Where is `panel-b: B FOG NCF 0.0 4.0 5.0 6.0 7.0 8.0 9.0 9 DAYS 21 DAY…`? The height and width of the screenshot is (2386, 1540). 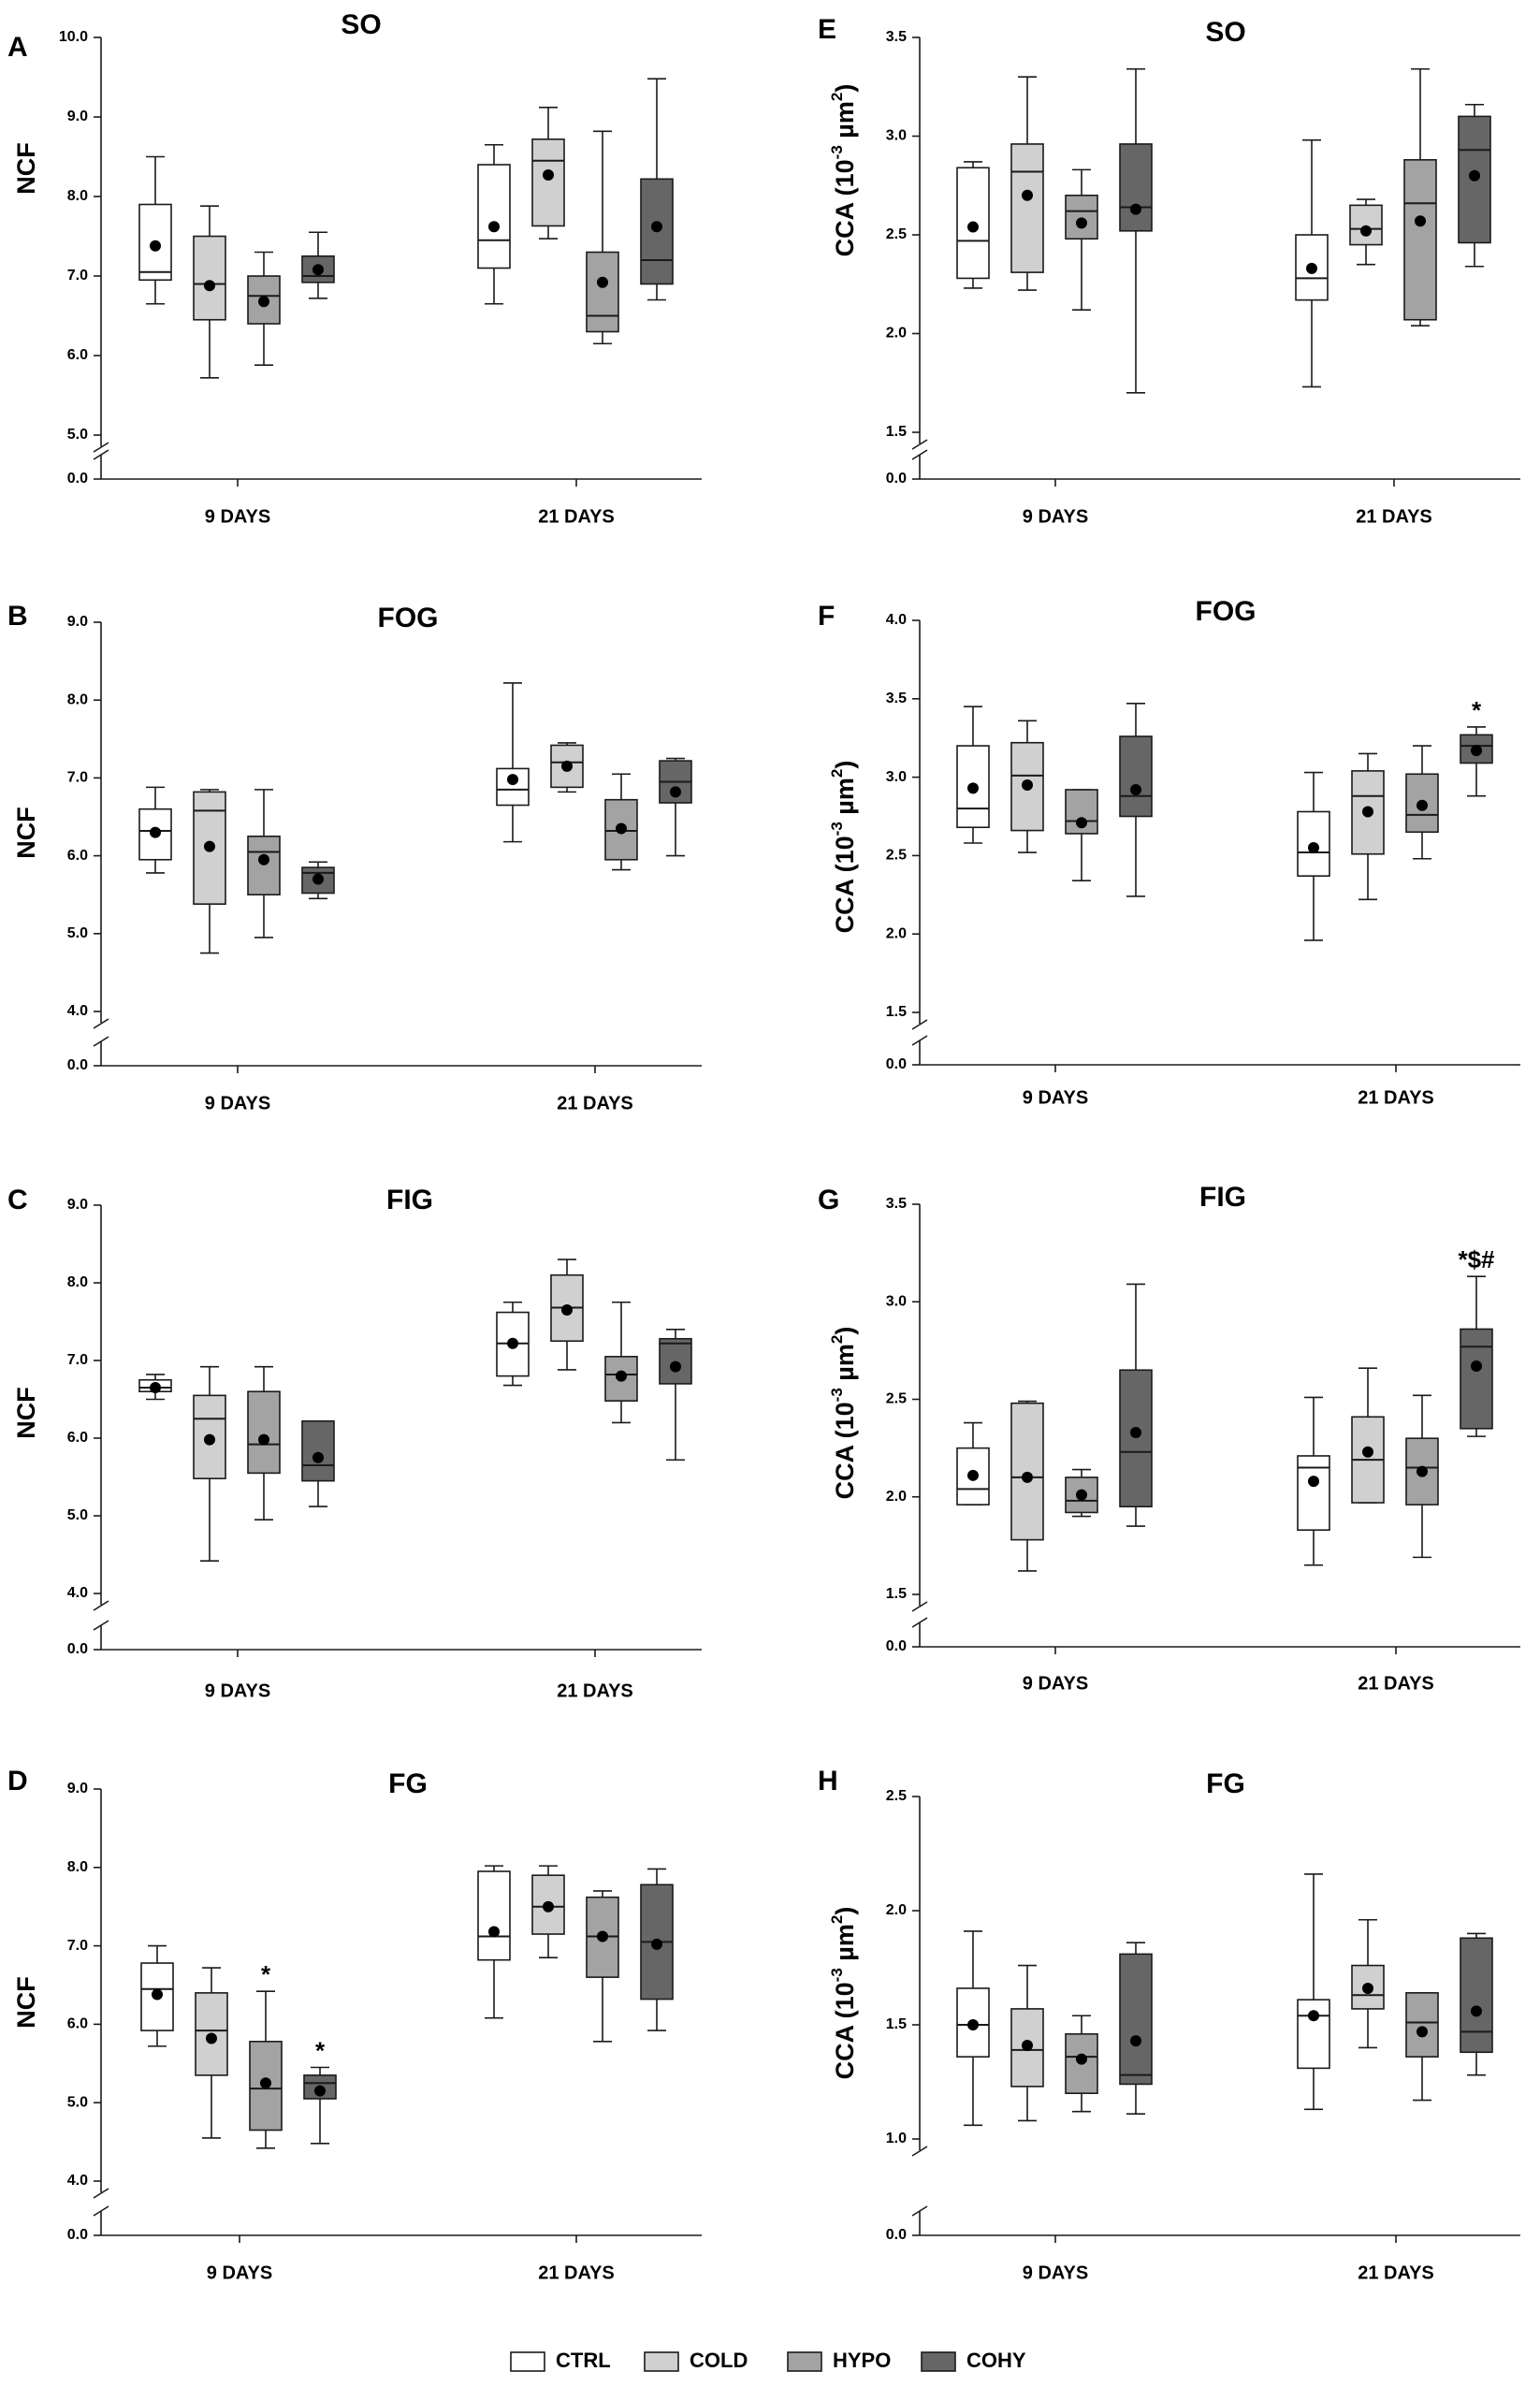
panel-b: B FOG NCF 0.0 4.0 5.0 6.0 7.0 8.0 9.0 9 DAYS 21 DAY… is located at coordinates (354, 857).